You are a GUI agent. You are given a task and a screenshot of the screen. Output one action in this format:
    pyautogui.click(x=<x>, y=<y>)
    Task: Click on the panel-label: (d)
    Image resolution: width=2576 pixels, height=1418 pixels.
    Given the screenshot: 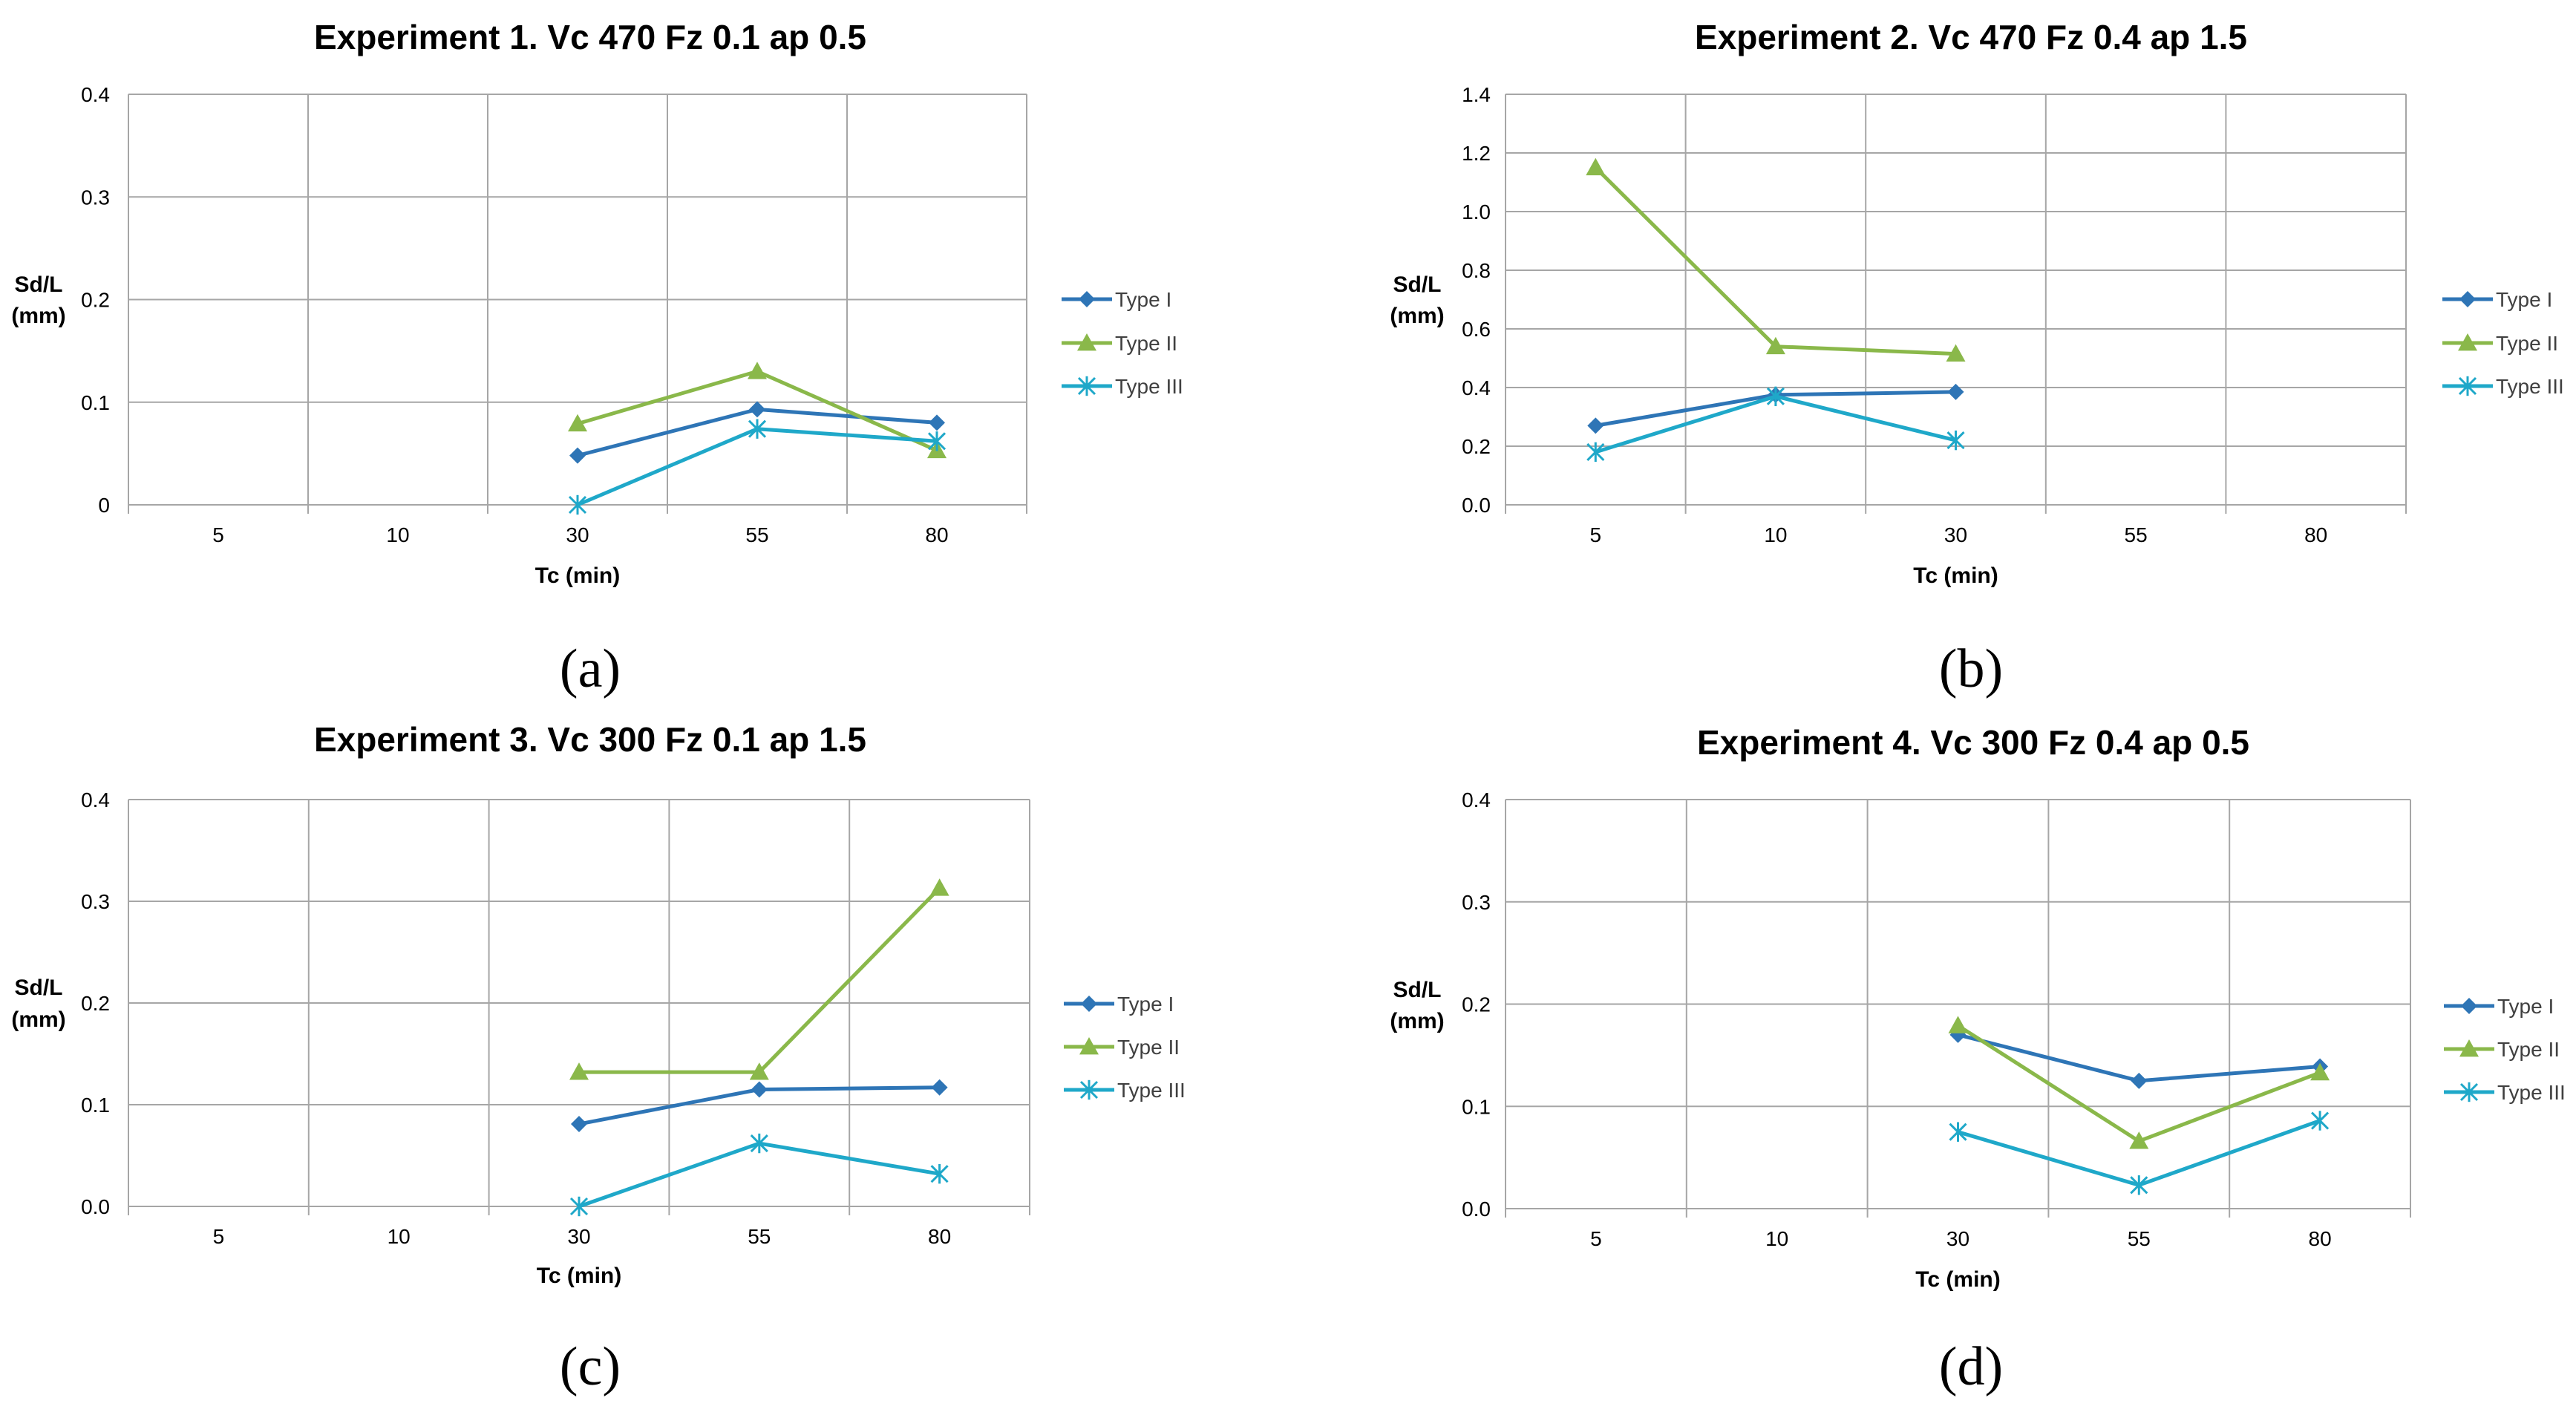 What is the action you would take?
    pyautogui.click(x=1971, y=1366)
    